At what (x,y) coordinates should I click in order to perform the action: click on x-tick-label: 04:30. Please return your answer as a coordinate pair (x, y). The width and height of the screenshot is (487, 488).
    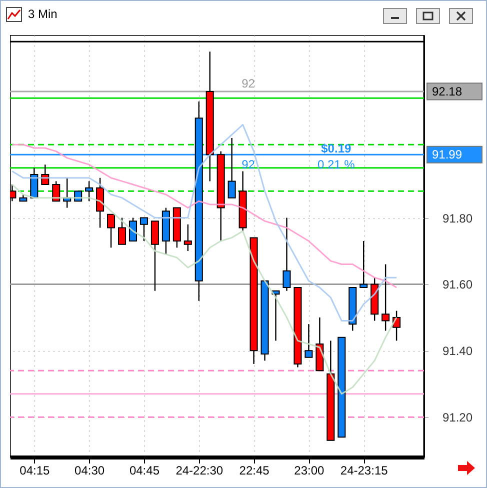
    Looking at the image, I should click on (89, 471).